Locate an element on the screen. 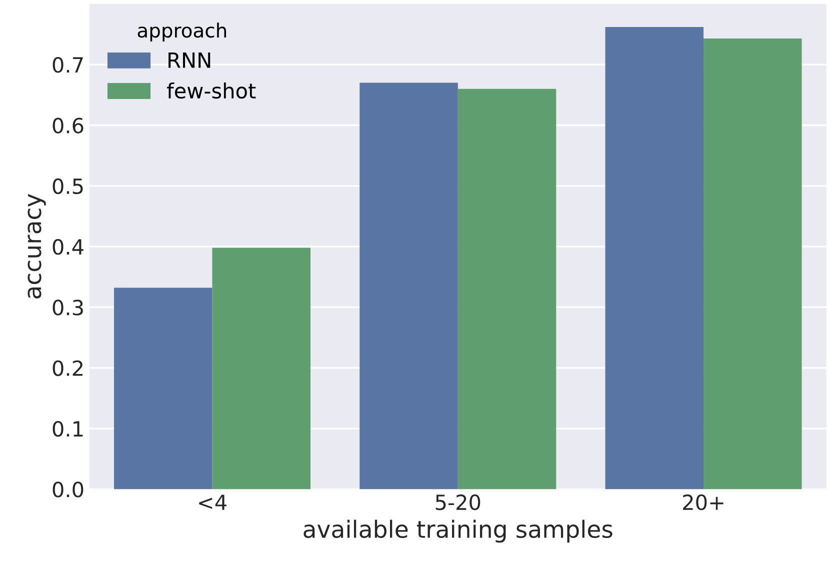 The image size is (828, 561). legend-label: few-shot is located at coordinates (211, 90).